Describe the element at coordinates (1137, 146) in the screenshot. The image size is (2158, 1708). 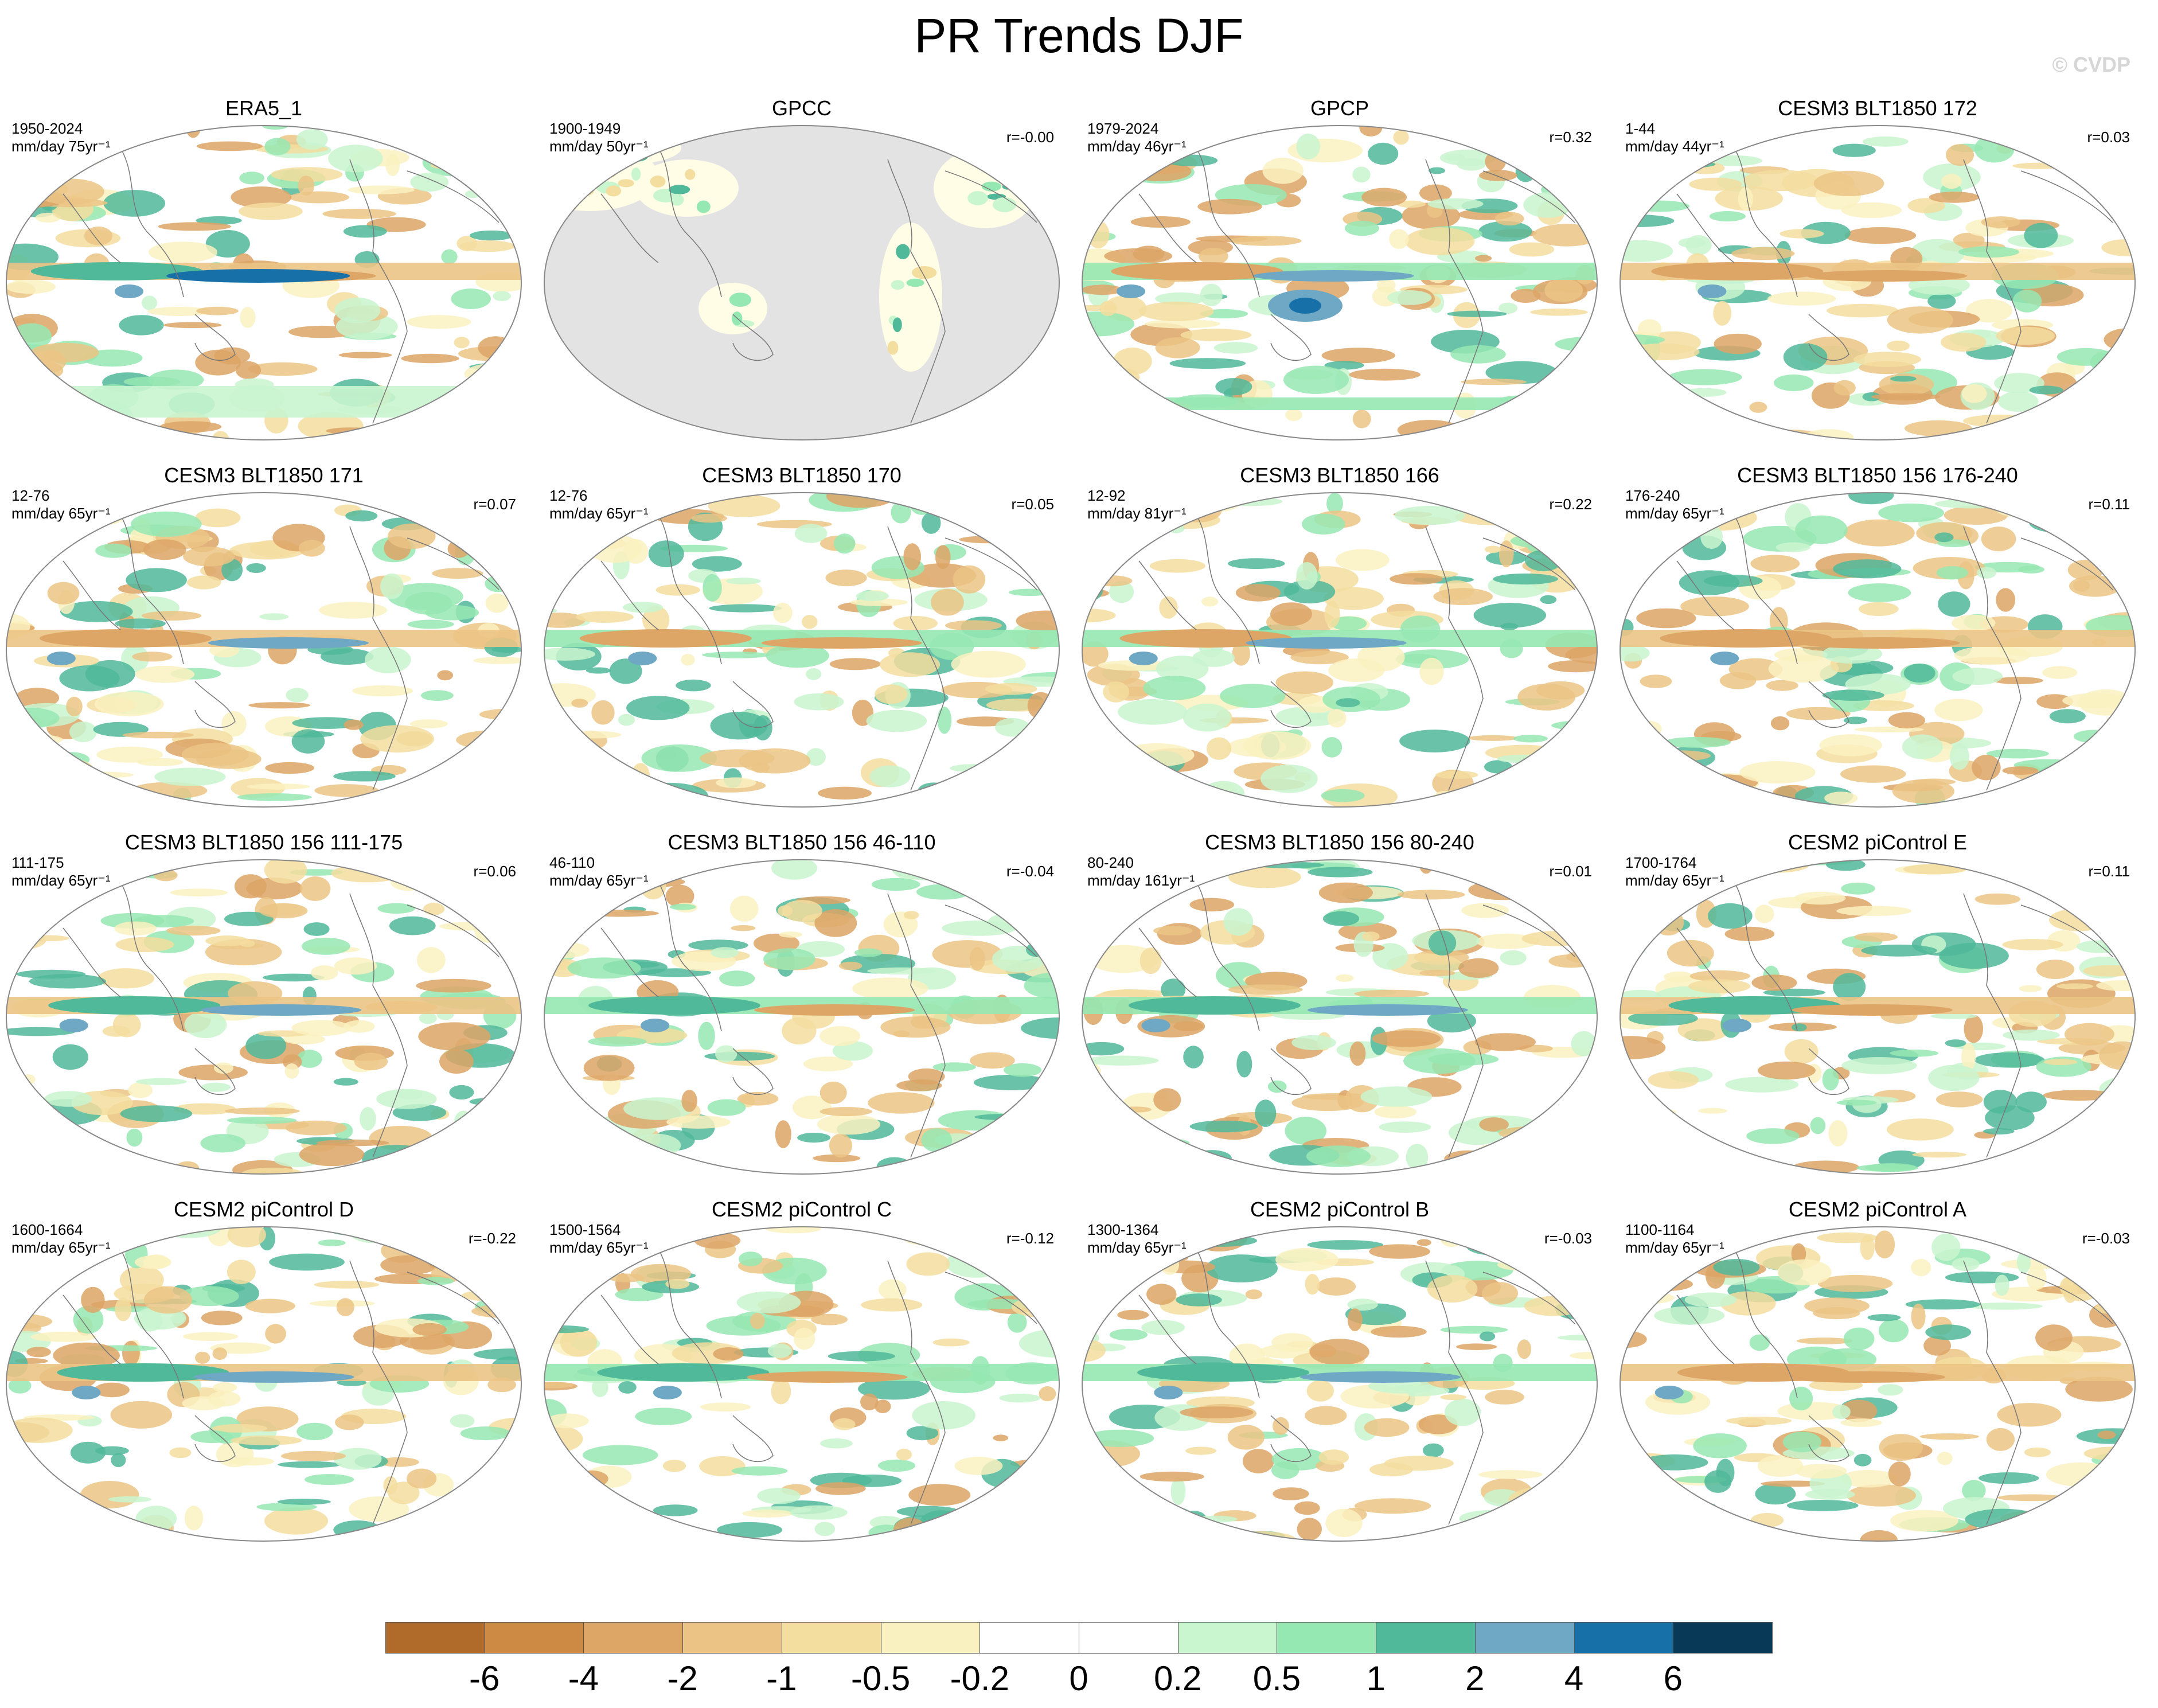
I see `panel-units: mm/day 46yr⁻¹` at that location.